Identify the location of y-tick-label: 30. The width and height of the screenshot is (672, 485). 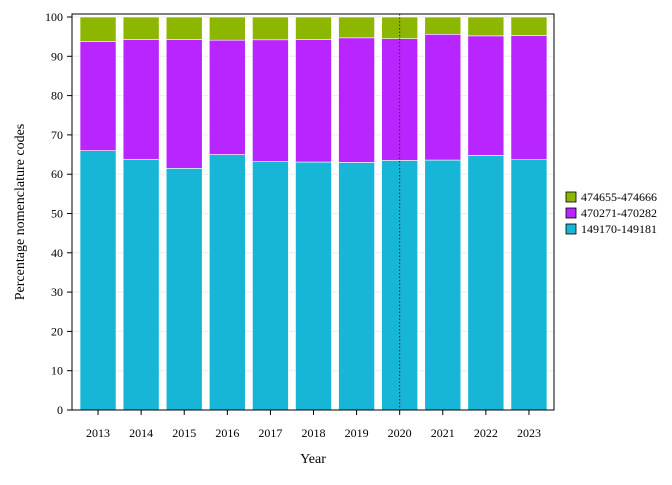
(57, 292).